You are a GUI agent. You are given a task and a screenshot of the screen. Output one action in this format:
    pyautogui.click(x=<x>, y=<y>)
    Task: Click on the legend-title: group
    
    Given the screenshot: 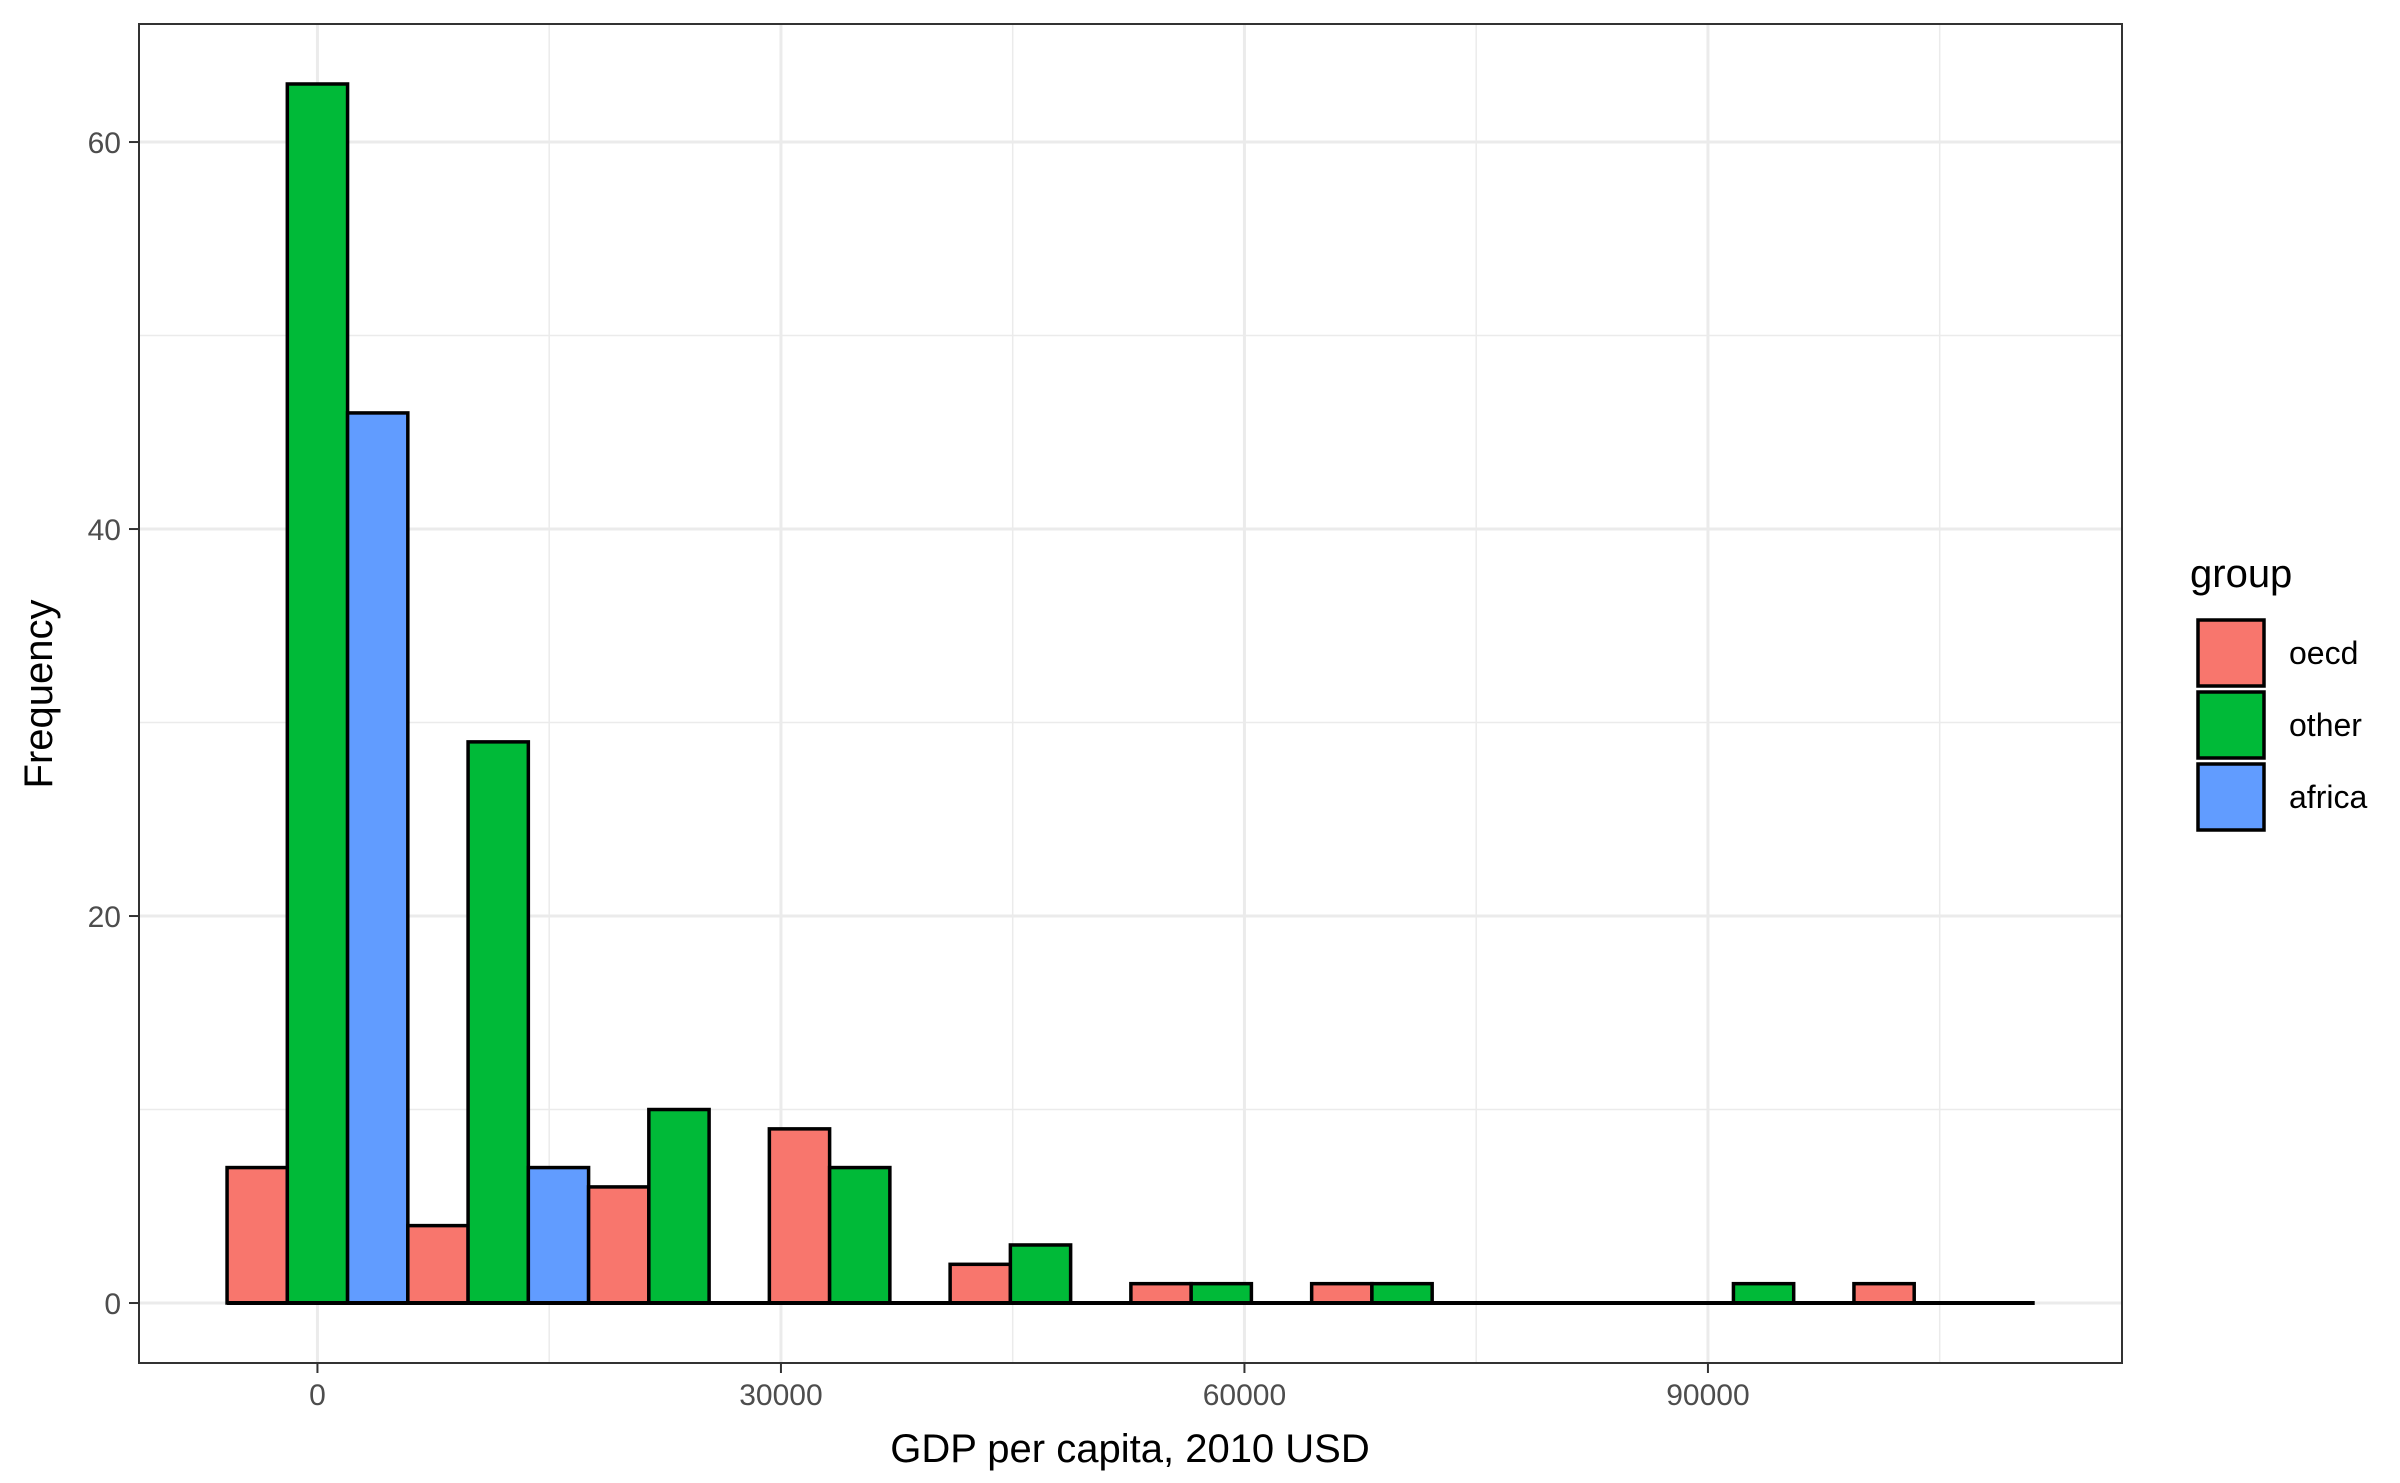 What is the action you would take?
    pyautogui.click(x=2241, y=574)
    